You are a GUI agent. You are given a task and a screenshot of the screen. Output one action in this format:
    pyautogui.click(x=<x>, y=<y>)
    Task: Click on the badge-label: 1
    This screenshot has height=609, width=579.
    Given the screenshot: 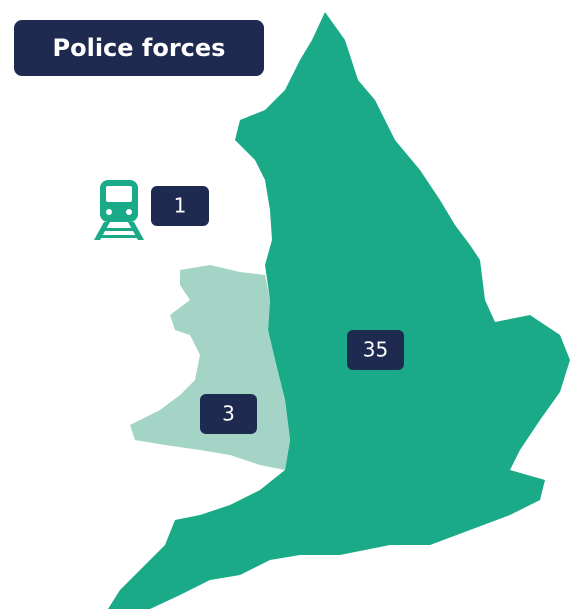 What is the action you would take?
    pyautogui.click(x=180, y=206)
    